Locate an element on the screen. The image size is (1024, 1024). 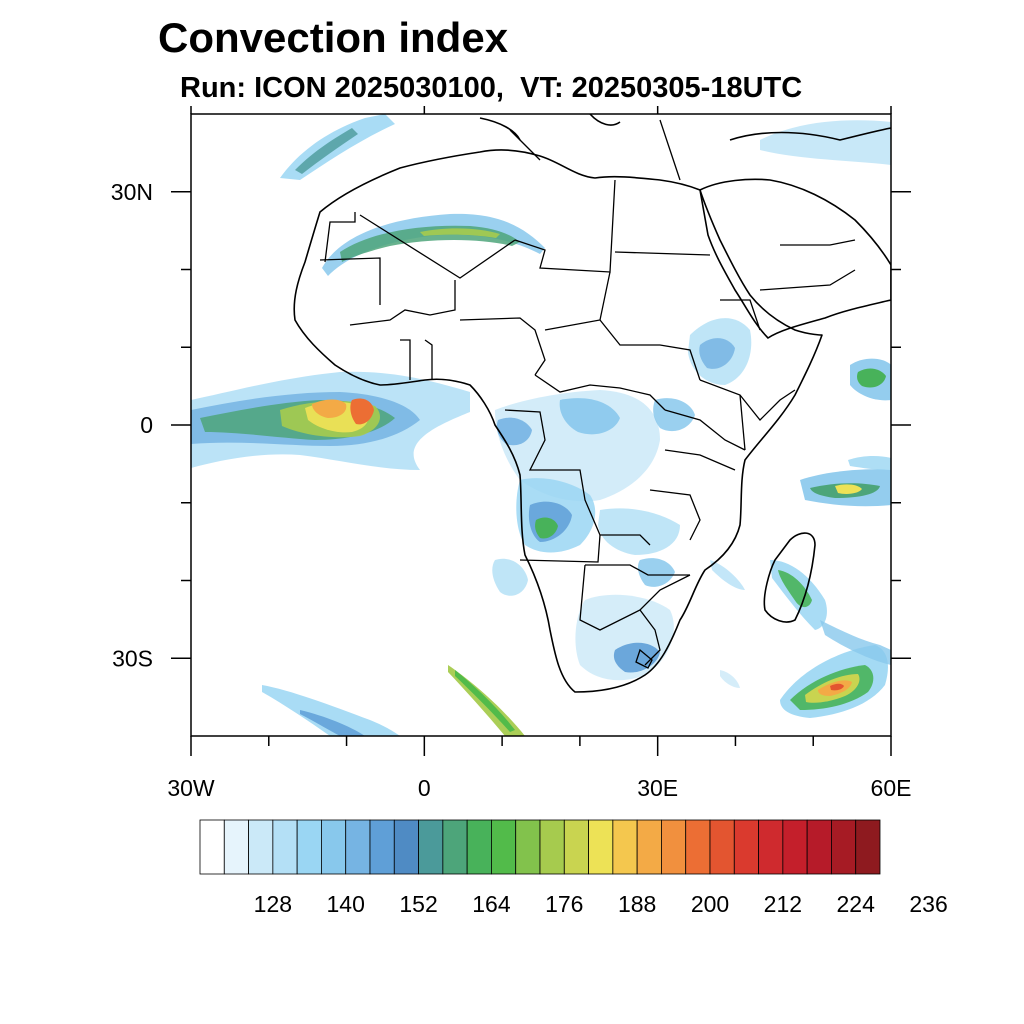
colorbar-label: 224 is located at coordinates (856, 904).